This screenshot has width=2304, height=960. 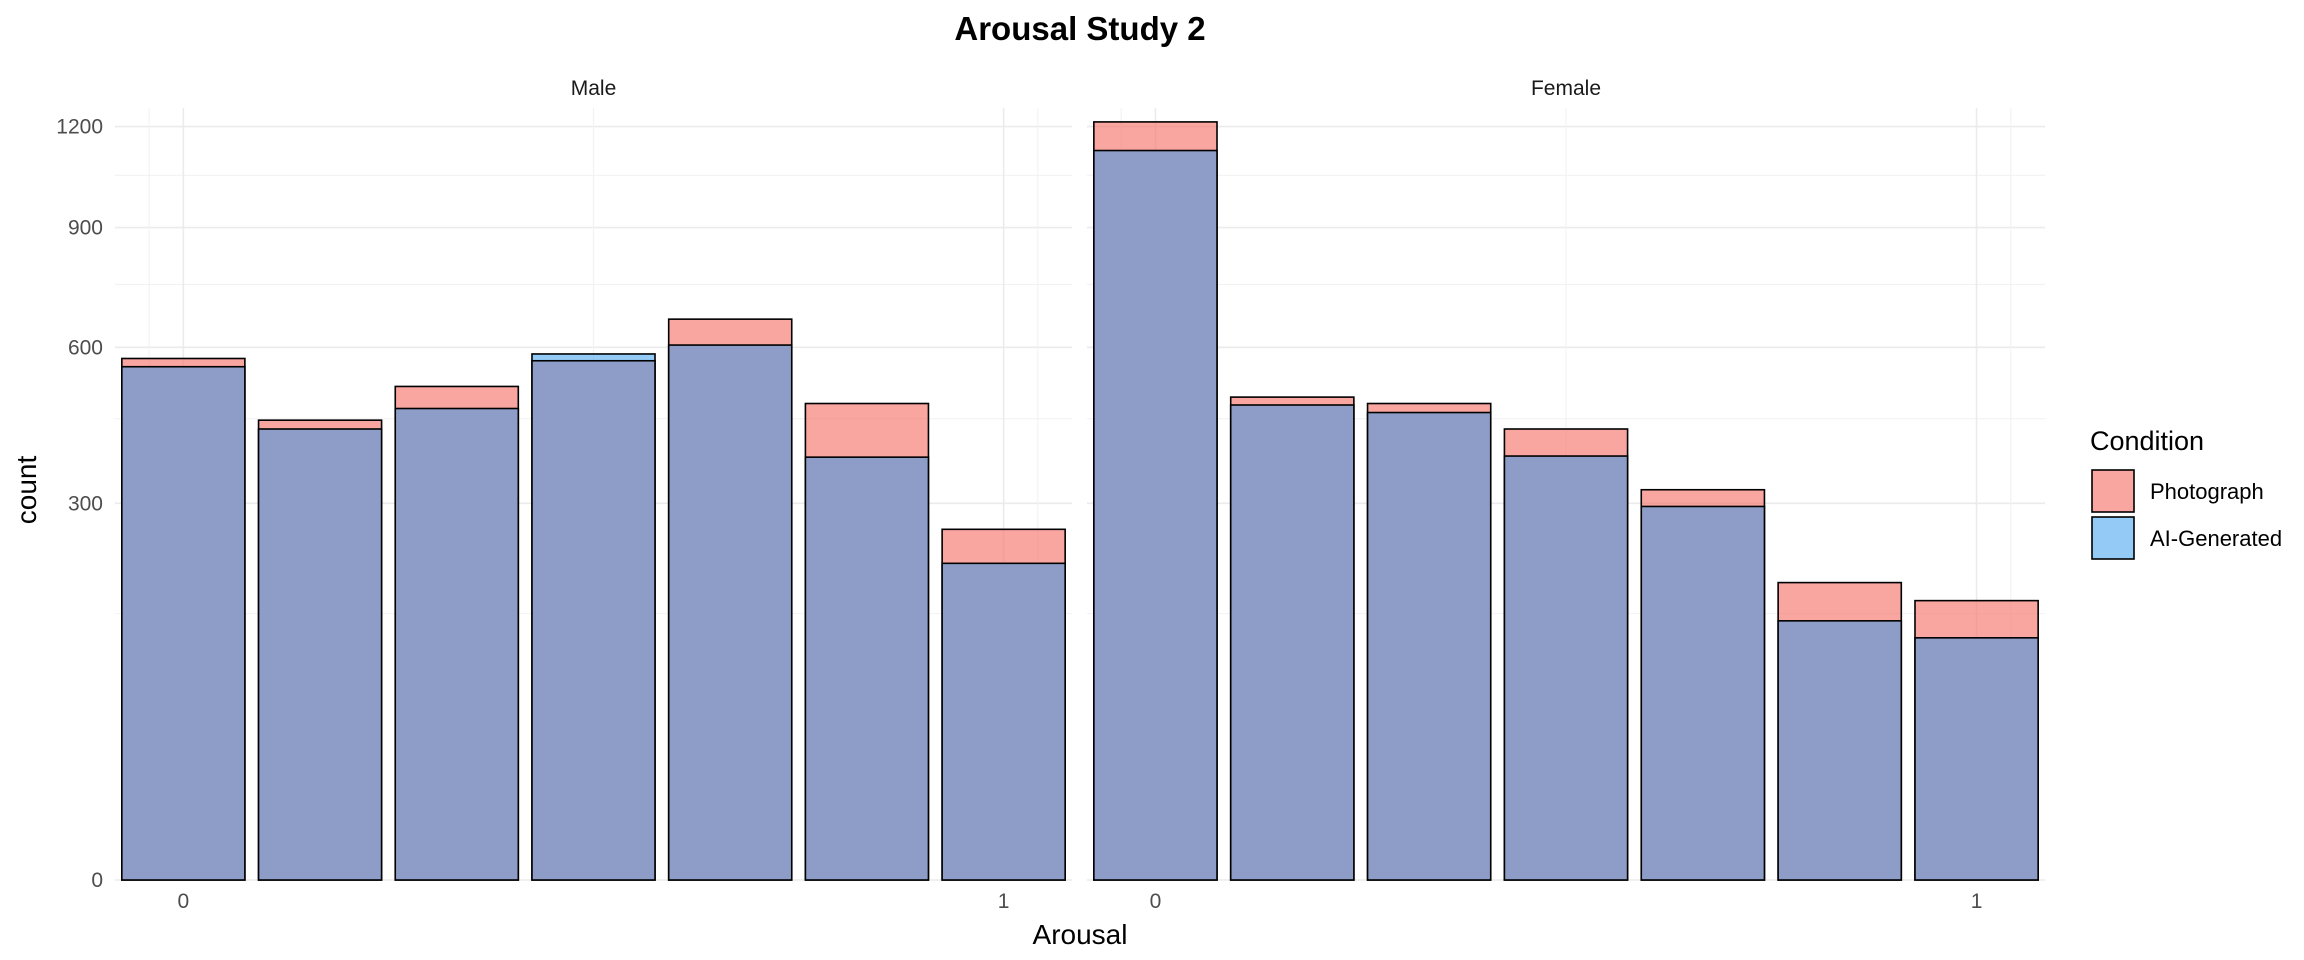 I want to click on facet-strip-label: Male, so click(x=594, y=88).